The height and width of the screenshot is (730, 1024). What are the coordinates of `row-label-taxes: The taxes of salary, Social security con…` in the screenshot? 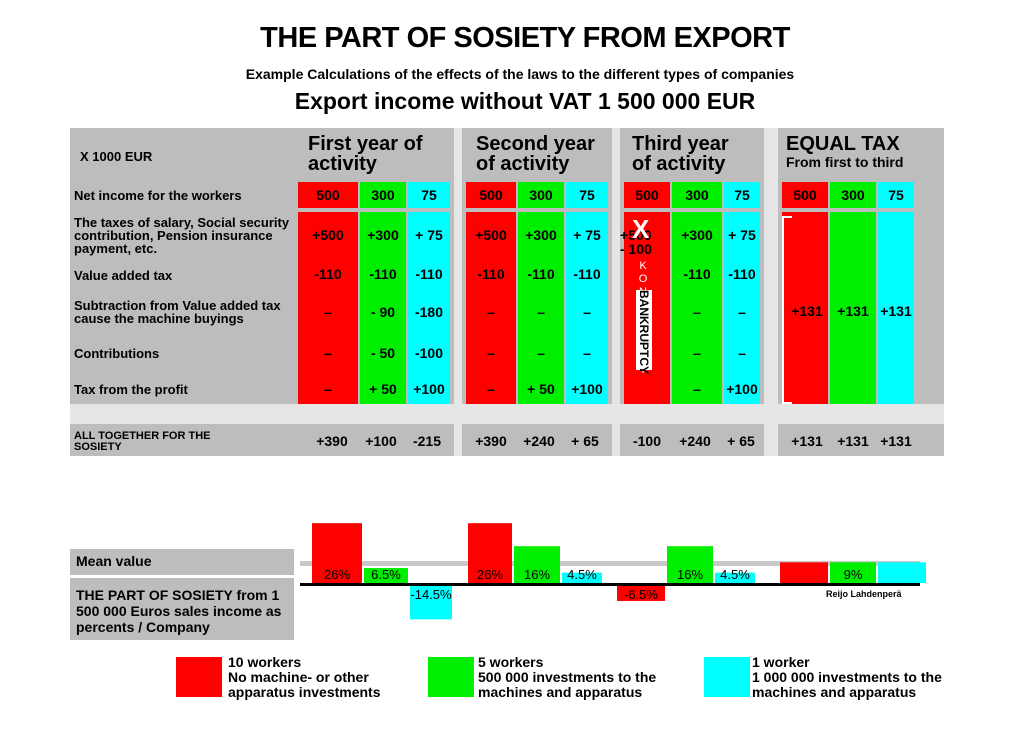 It's located at (182, 235).